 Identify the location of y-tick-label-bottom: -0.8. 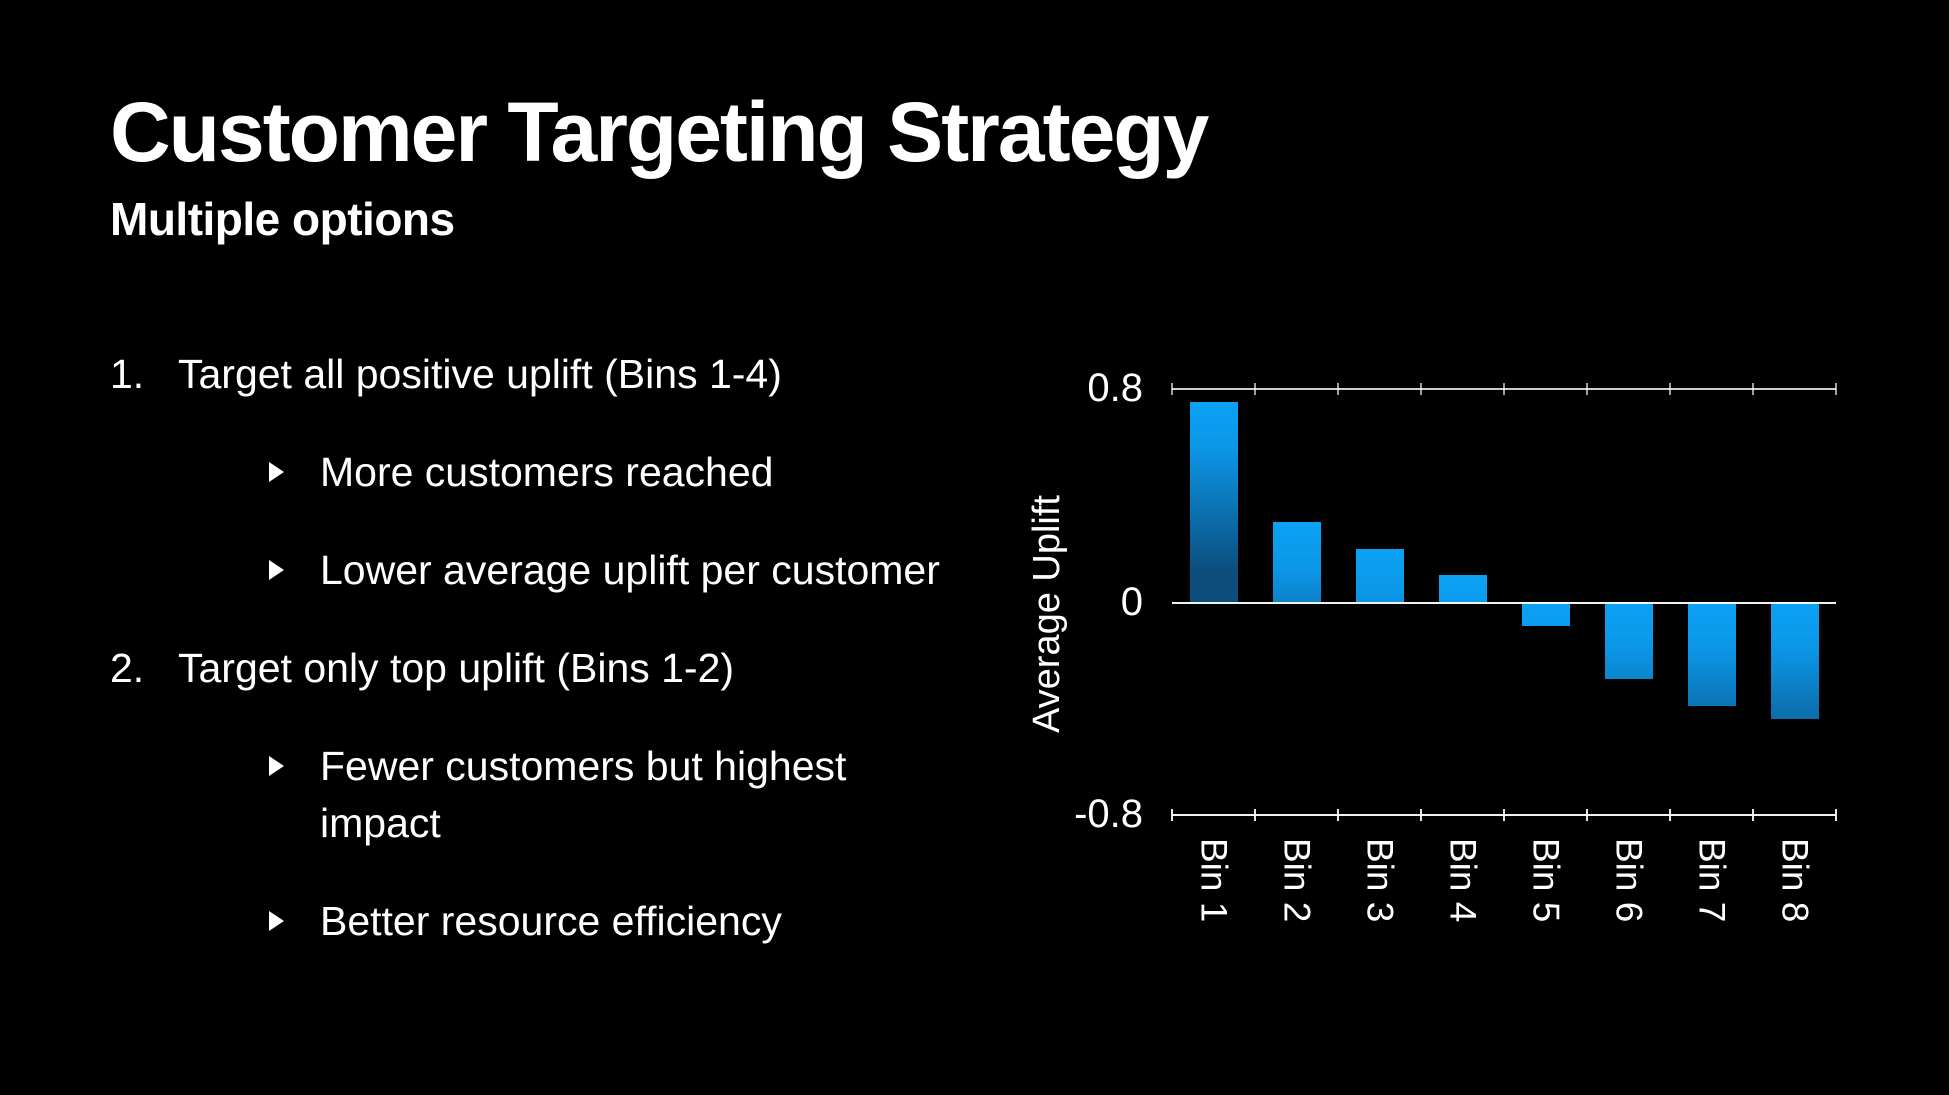
(1108, 814).